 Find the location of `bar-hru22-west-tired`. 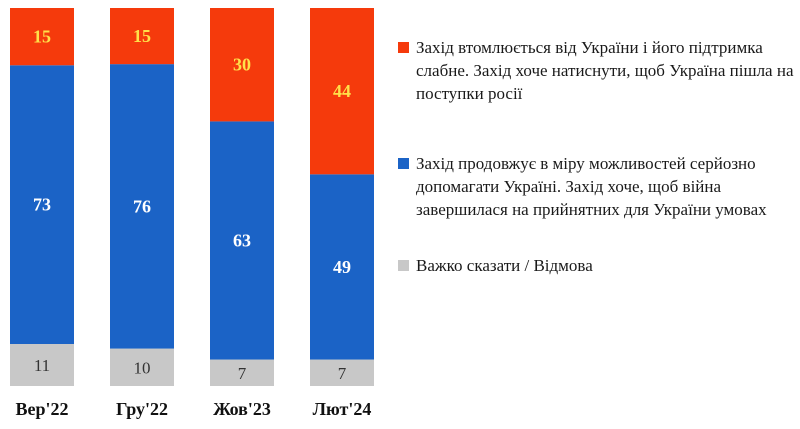

bar-hru22-west-tired is located at coordinates (142, 36).